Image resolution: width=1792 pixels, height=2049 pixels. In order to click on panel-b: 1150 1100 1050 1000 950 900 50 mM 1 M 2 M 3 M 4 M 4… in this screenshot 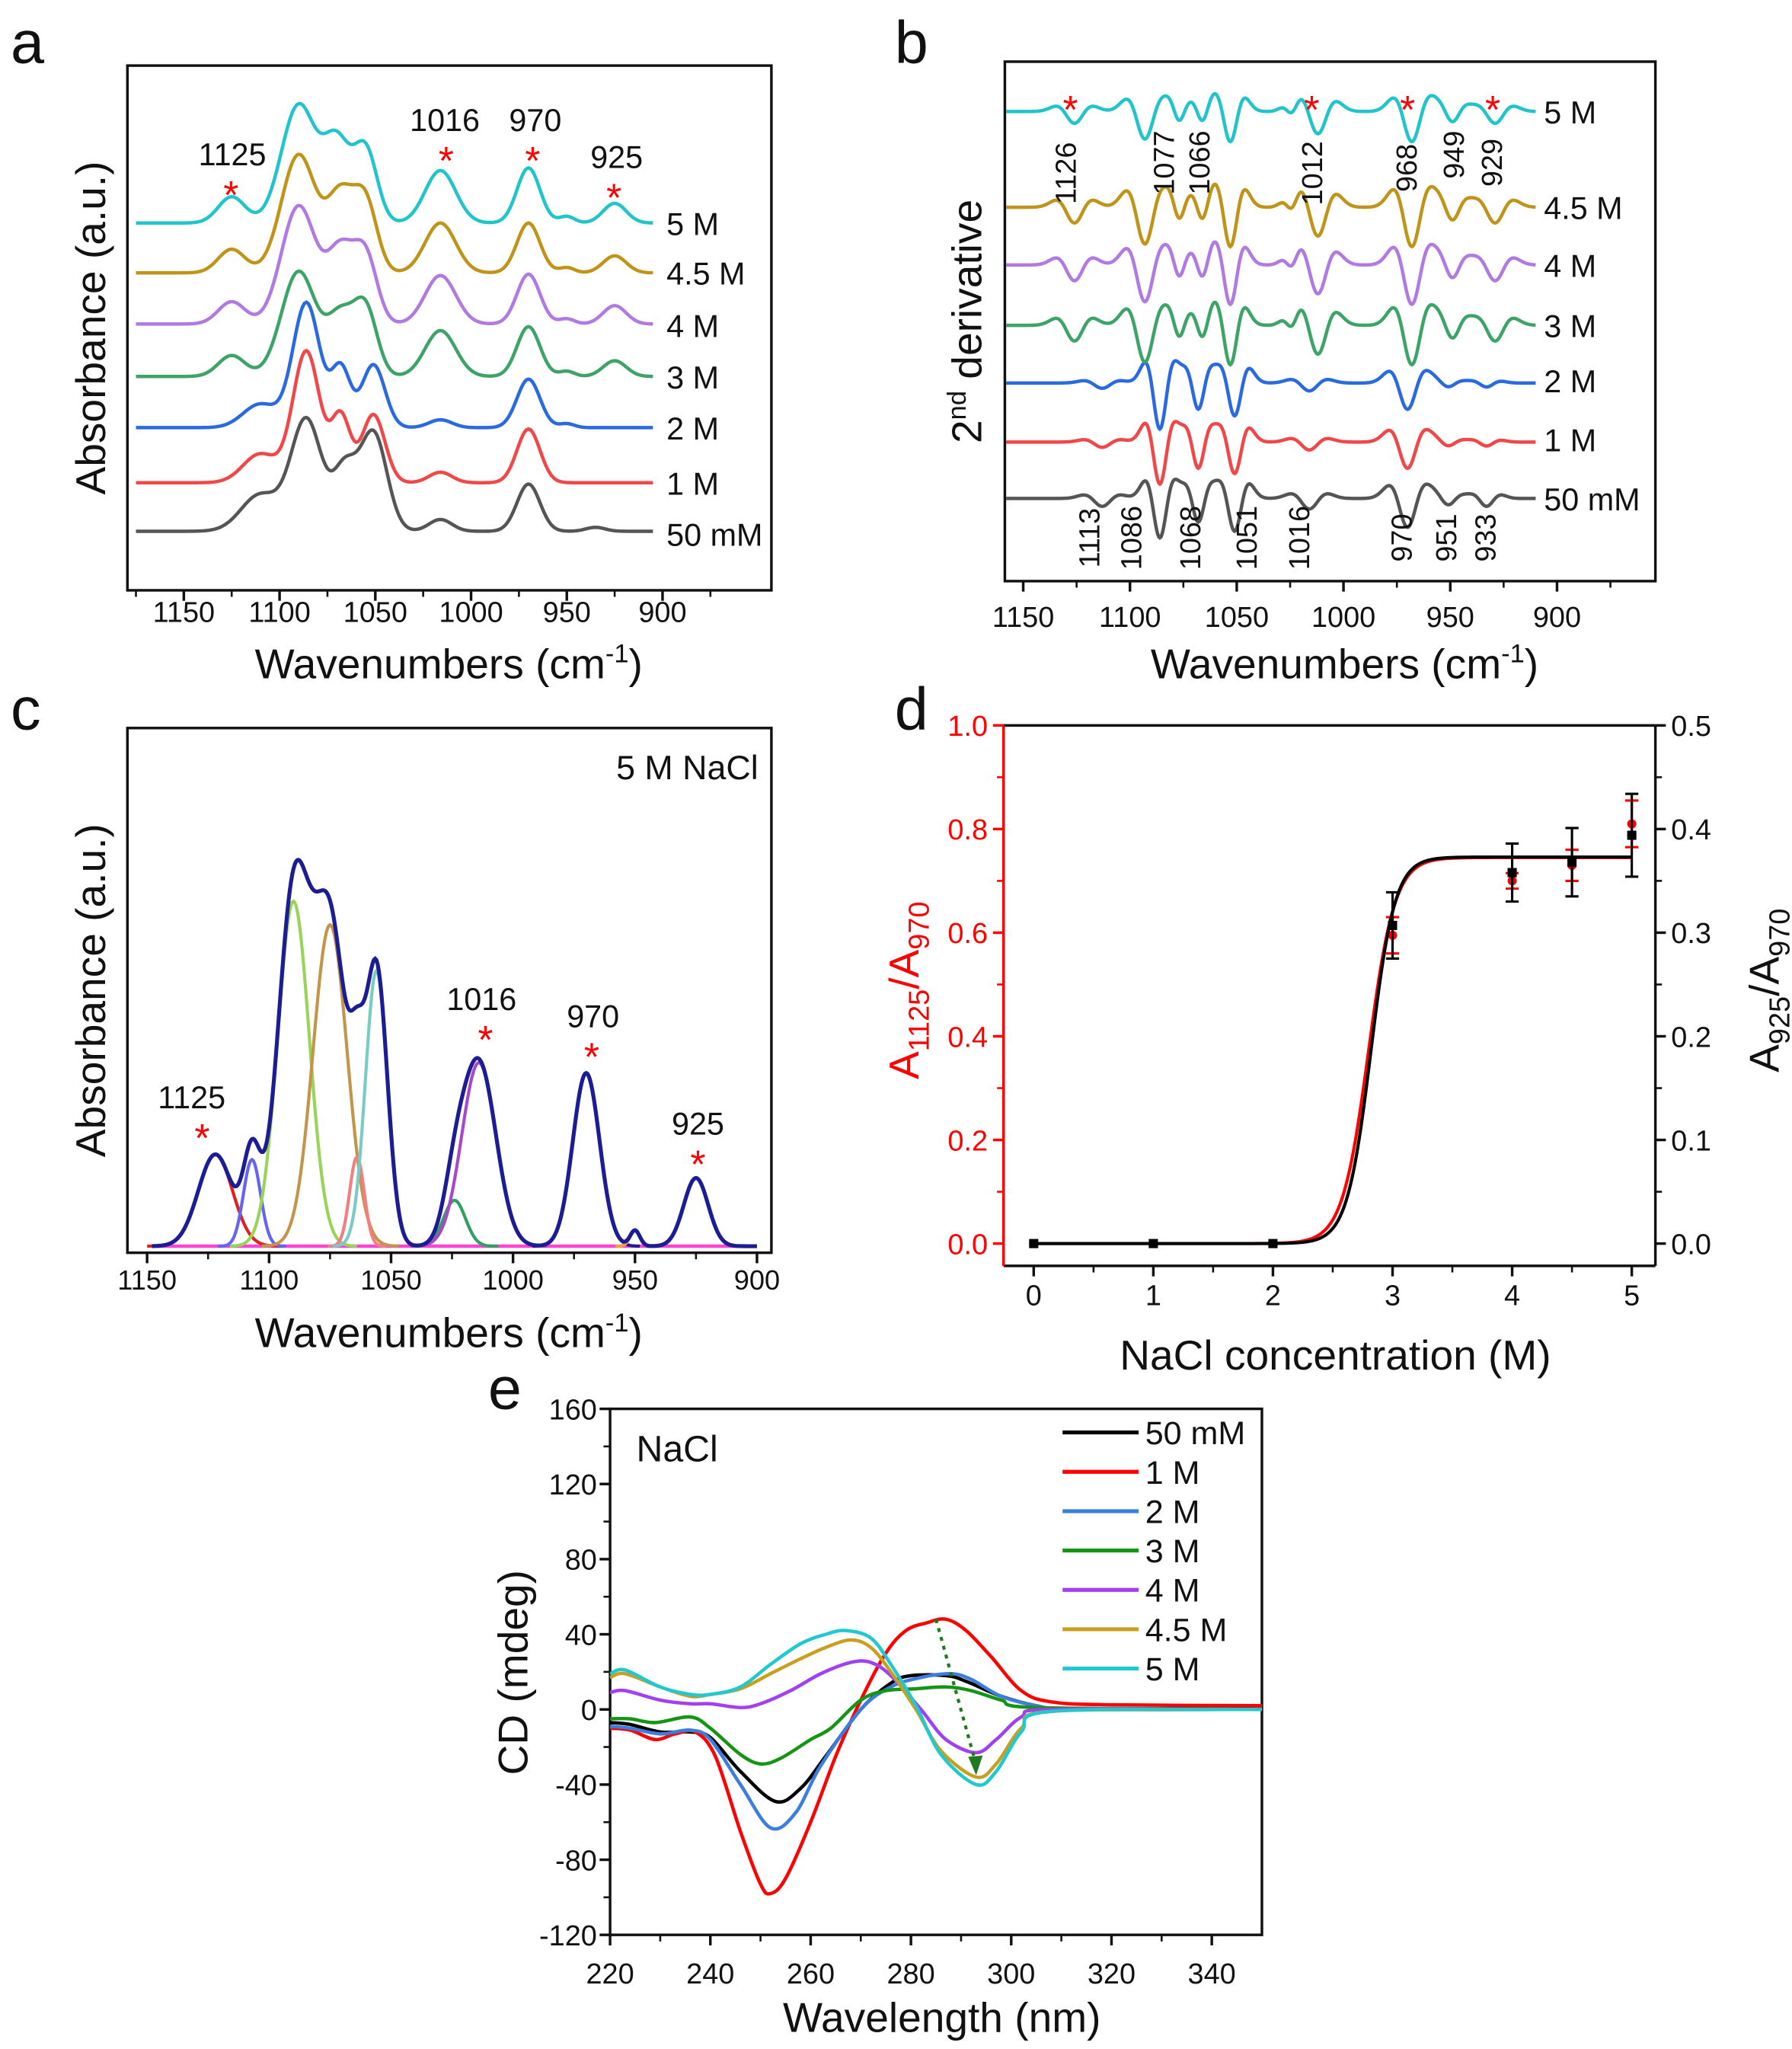, I will do `click(1300, 374)`.